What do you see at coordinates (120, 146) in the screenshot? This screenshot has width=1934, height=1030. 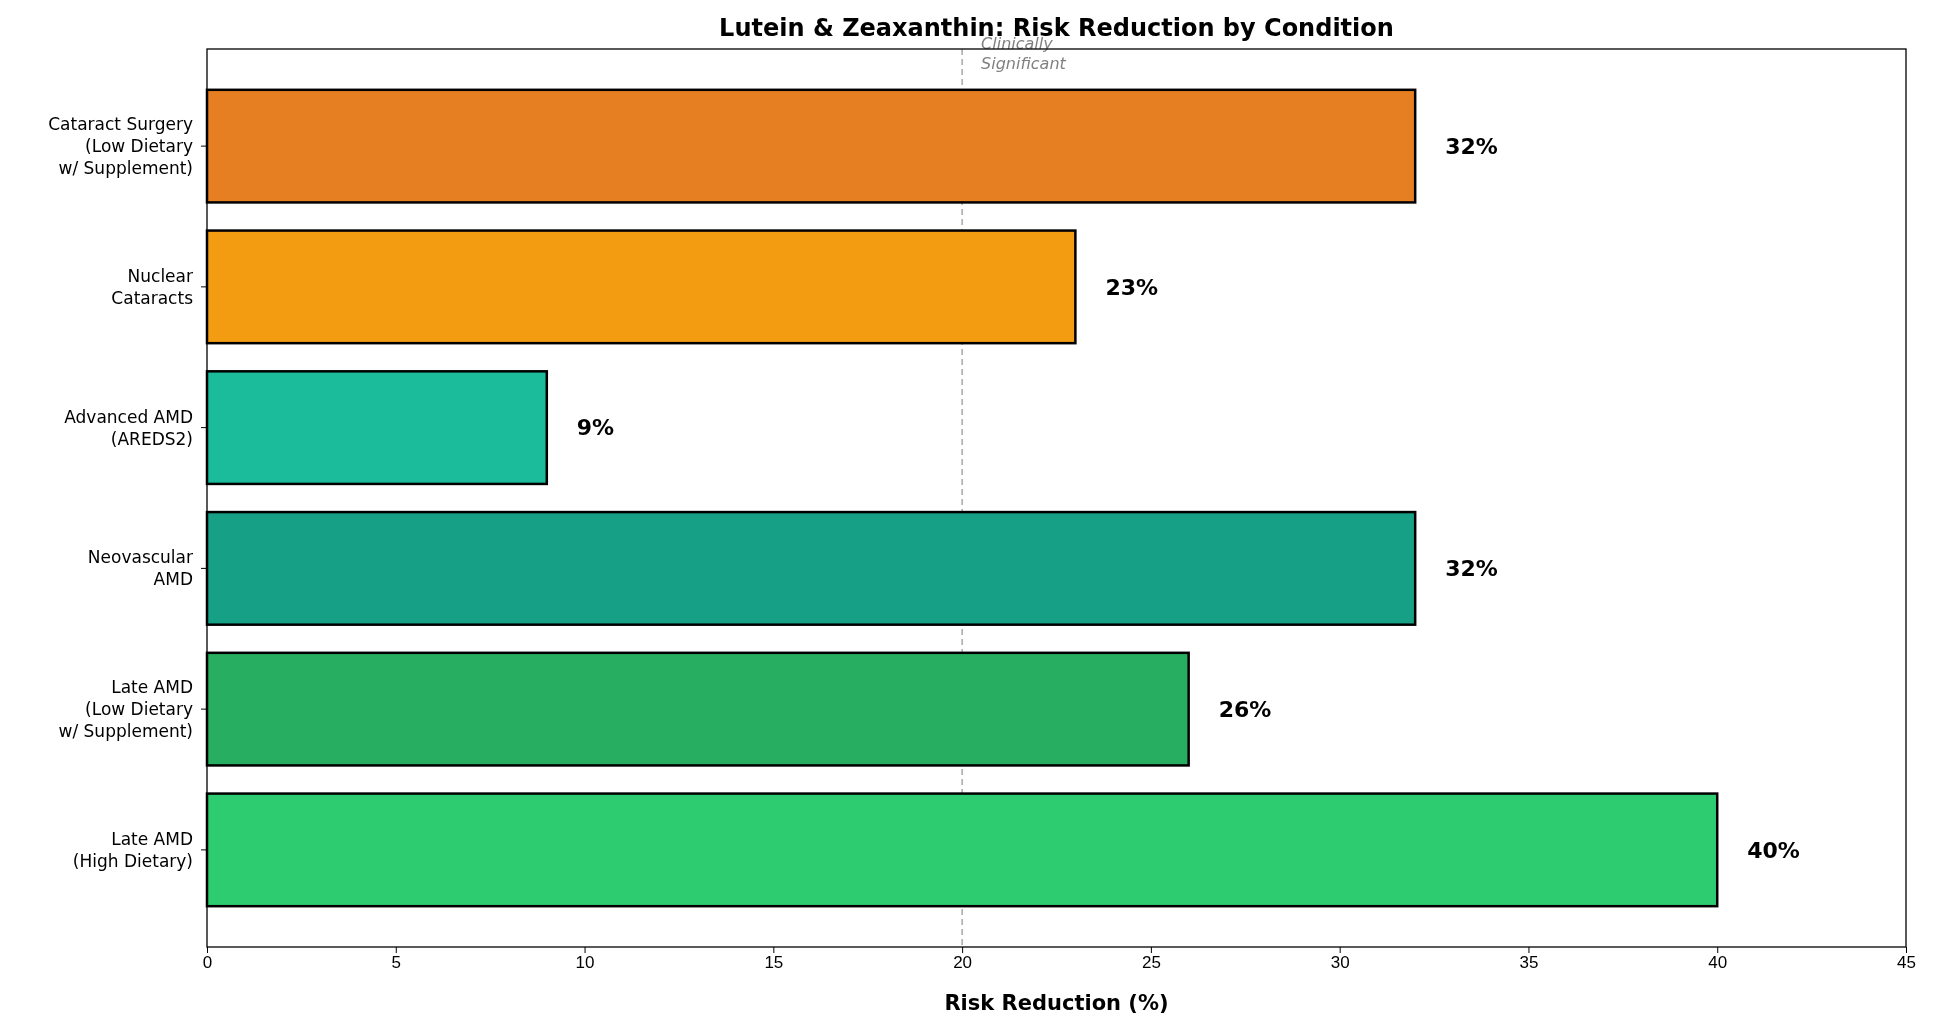 I see `y-tick-label: Cataract Surgery (Low Dietary w/ Supplement)` at bounding box center [120, 146].